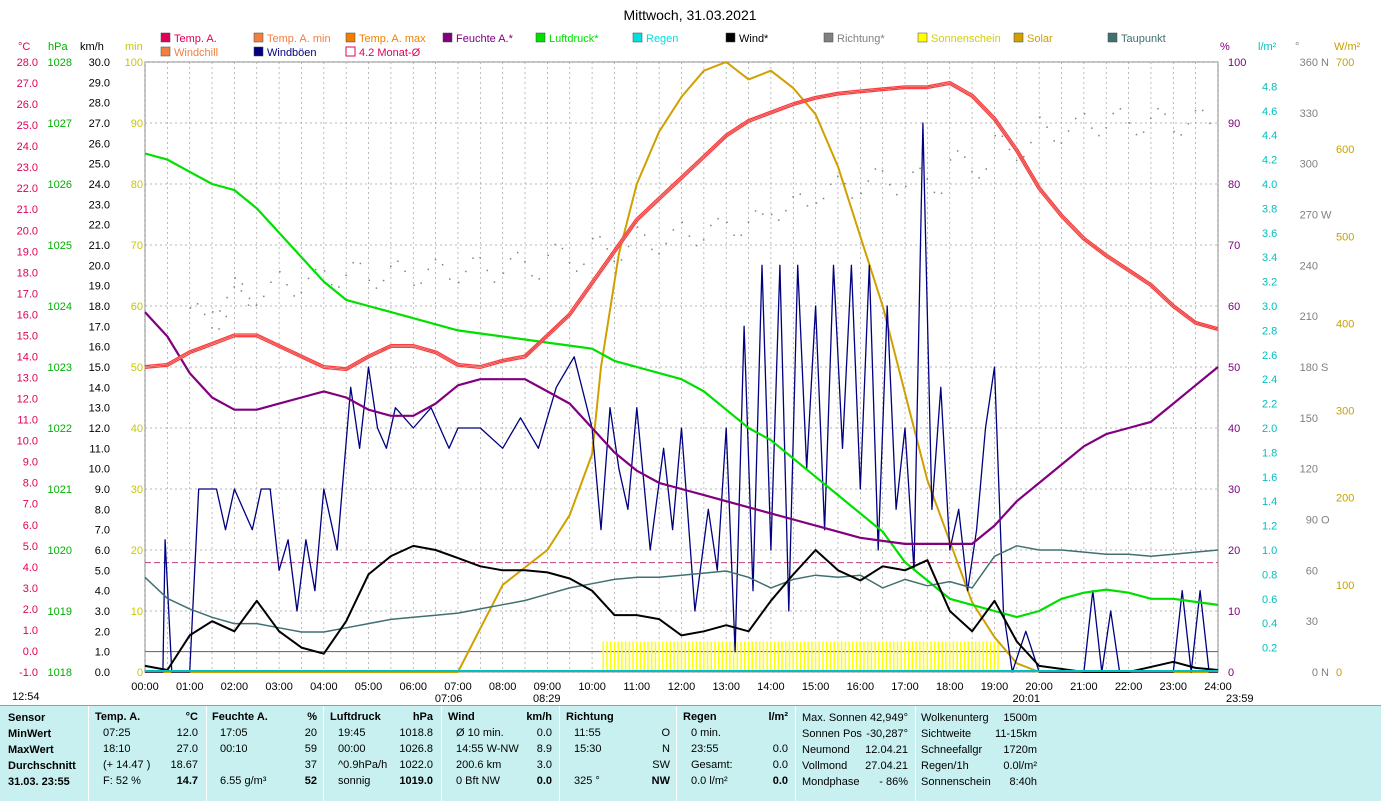 The width and height of the screenshot is (1381, 801). I want to click on humidity-tick-label: 80, so click(1234, 185).